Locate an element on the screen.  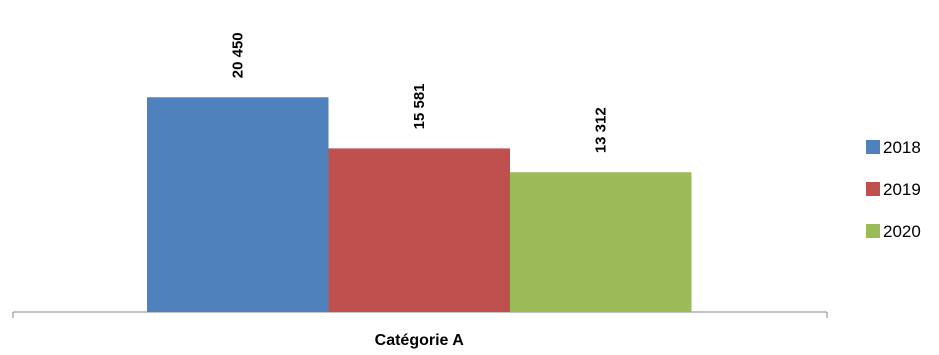
data-labels: 20 450 15 581 13 312 is located at coordinates (420, 92).